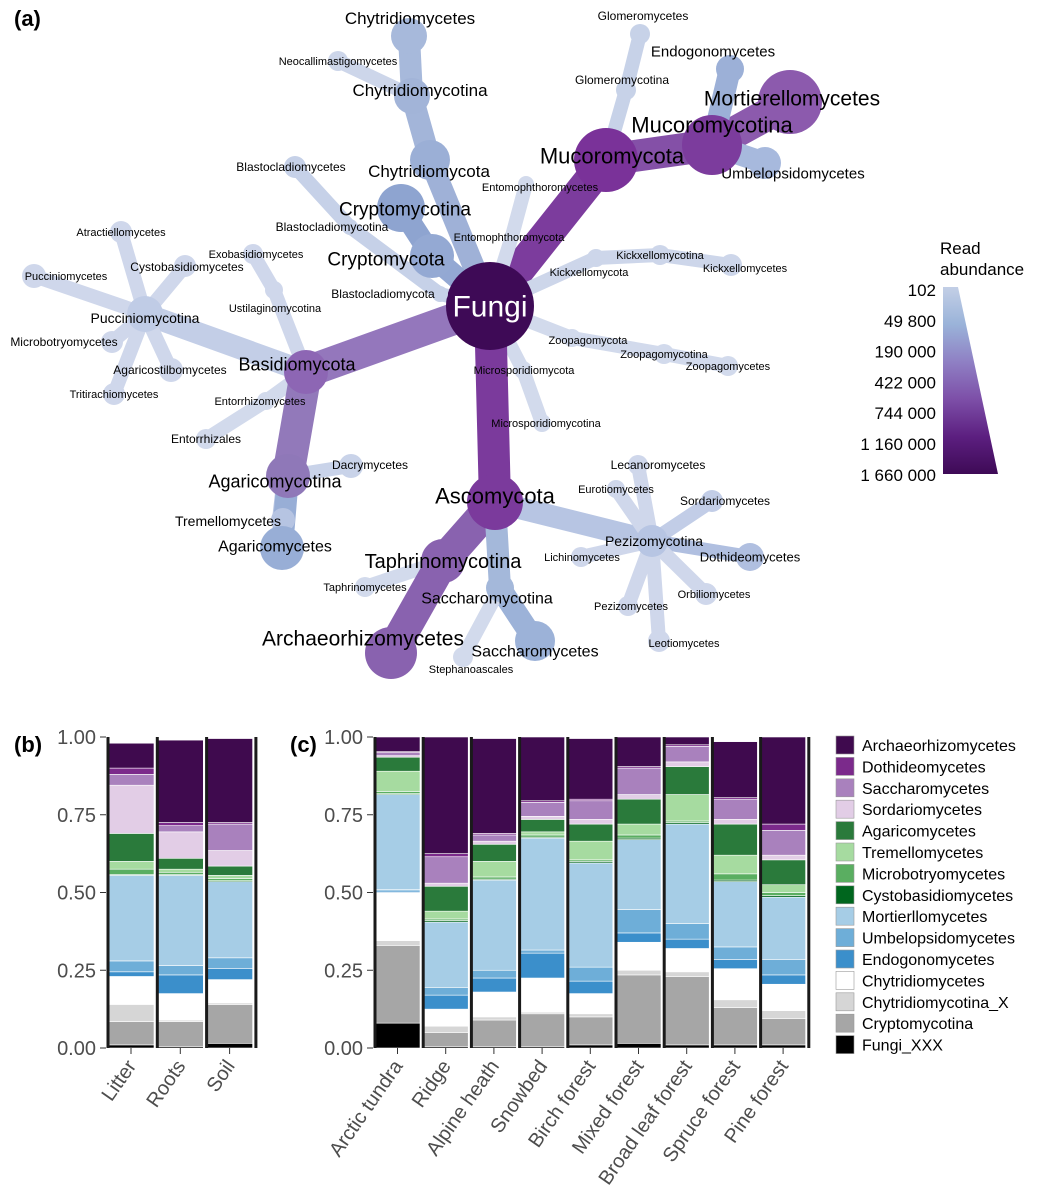 Image resolution: width=1038 pixels, height=1200 pixels. I want to click on bar-chart-c-spruce-forest-cryptomycotina, so click(735, 1026).